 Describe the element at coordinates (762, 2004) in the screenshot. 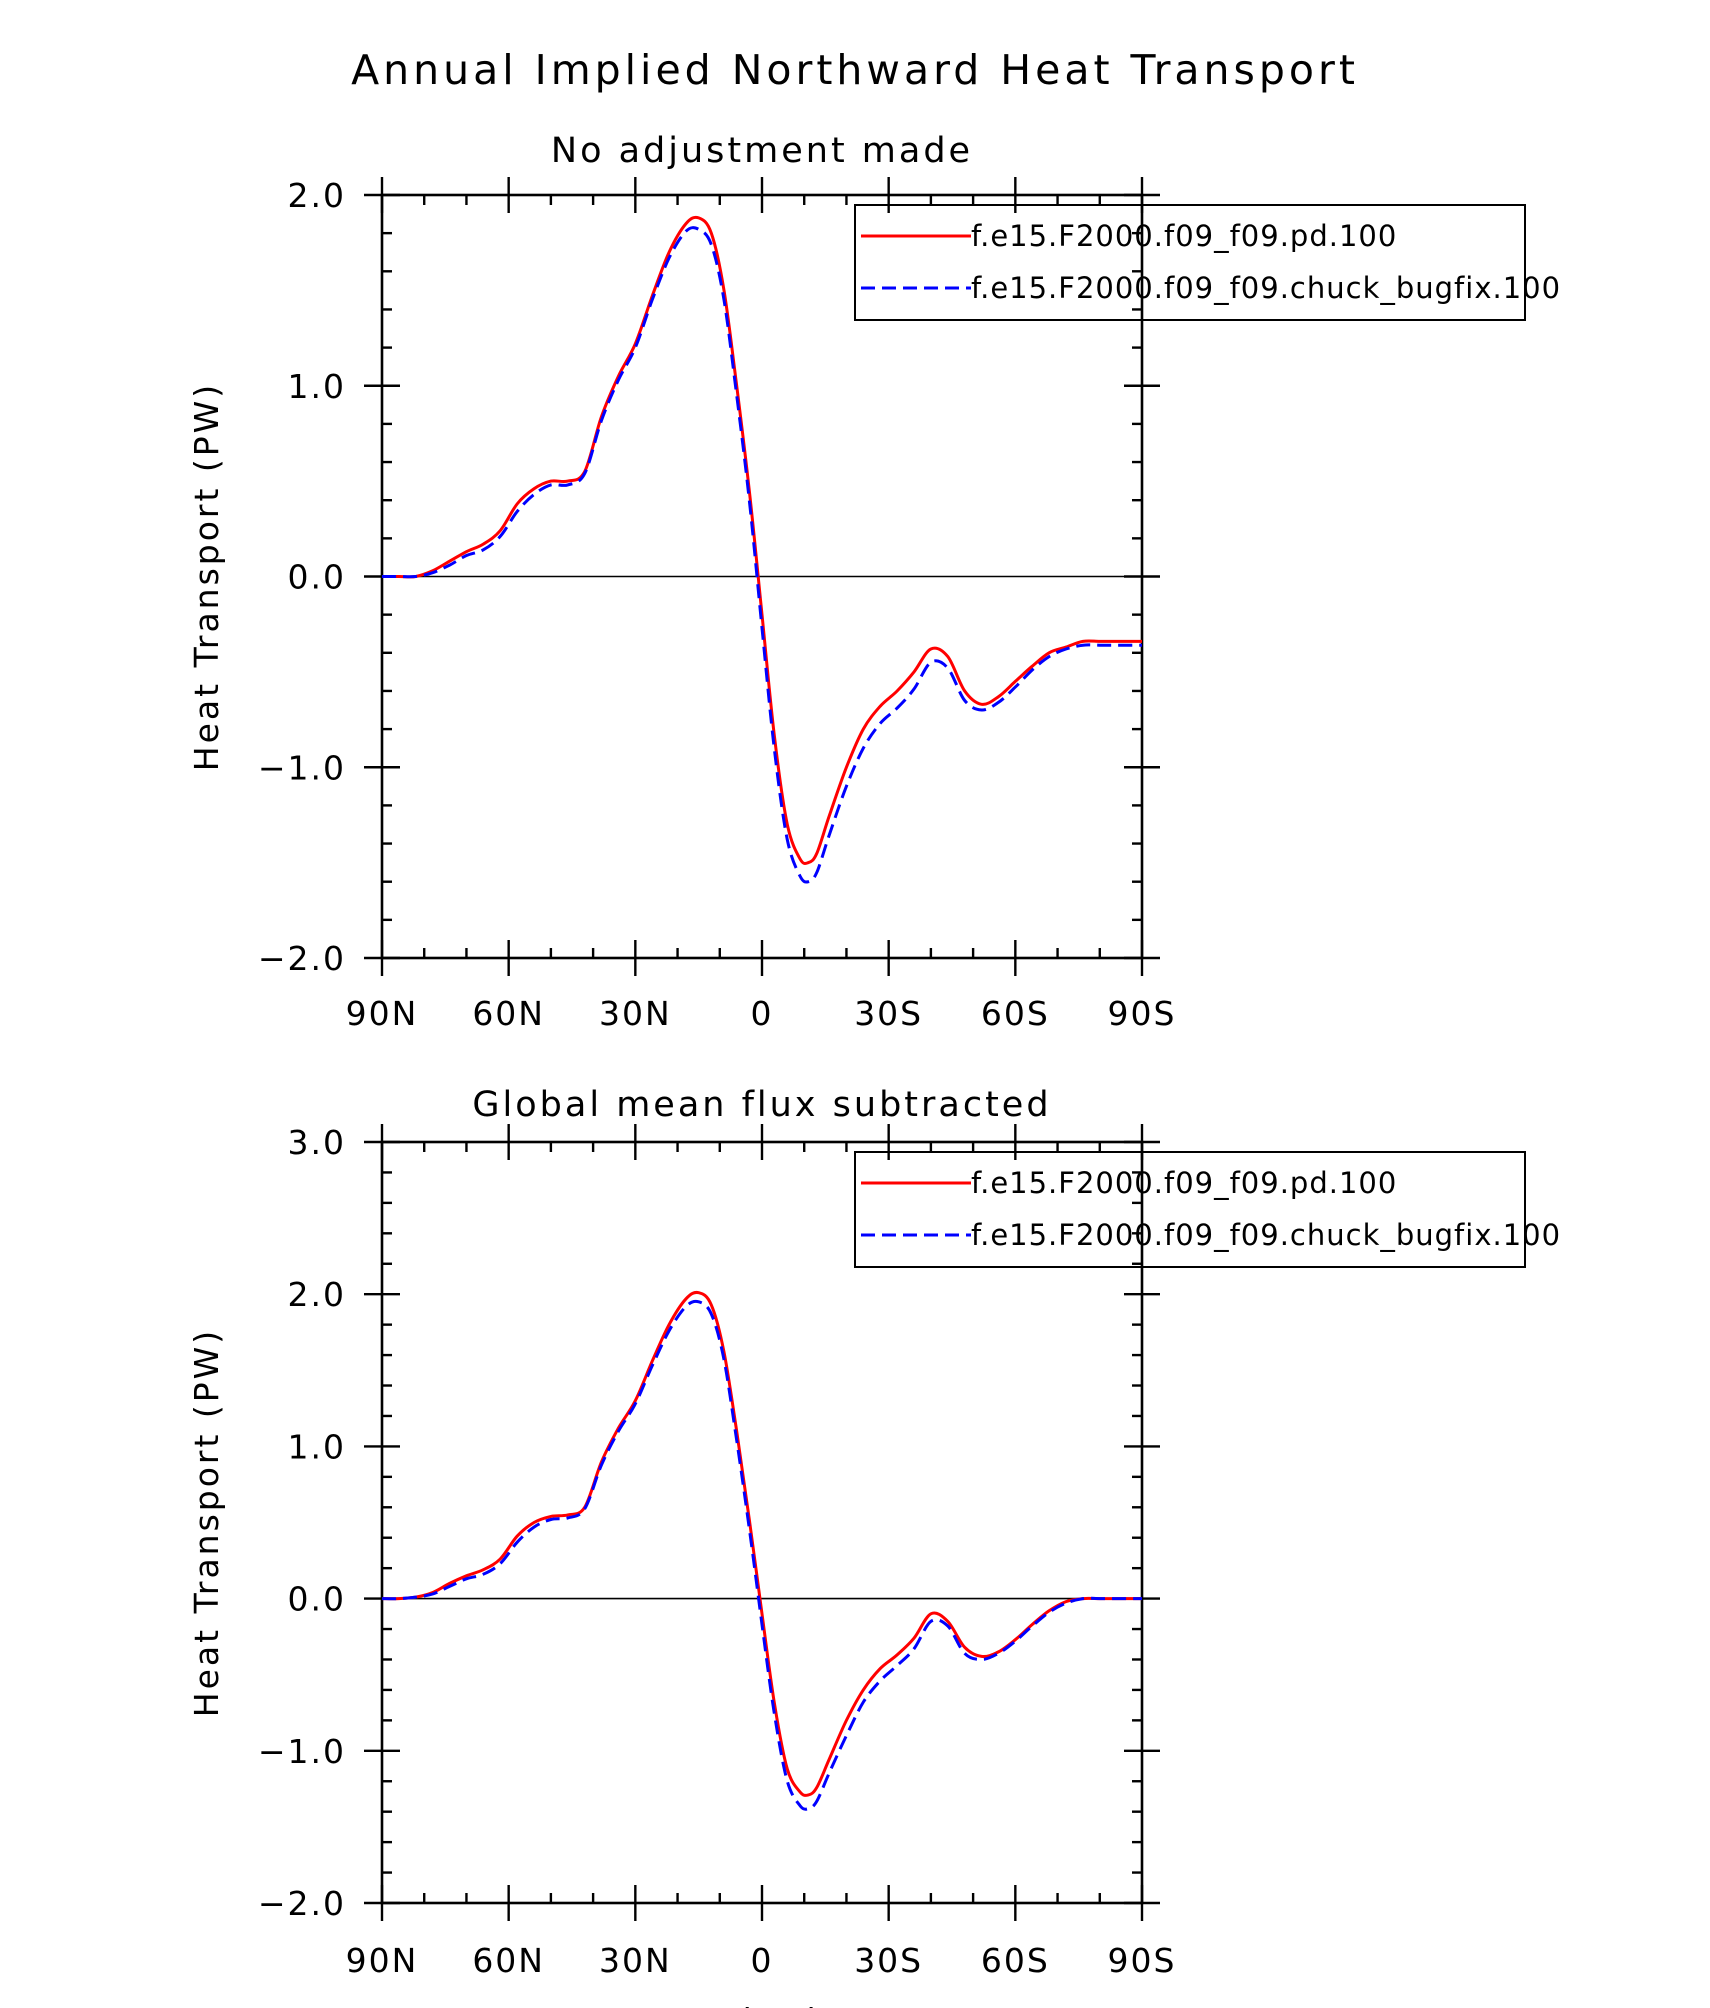

I see `x-axis-label: Latitude` at that location.